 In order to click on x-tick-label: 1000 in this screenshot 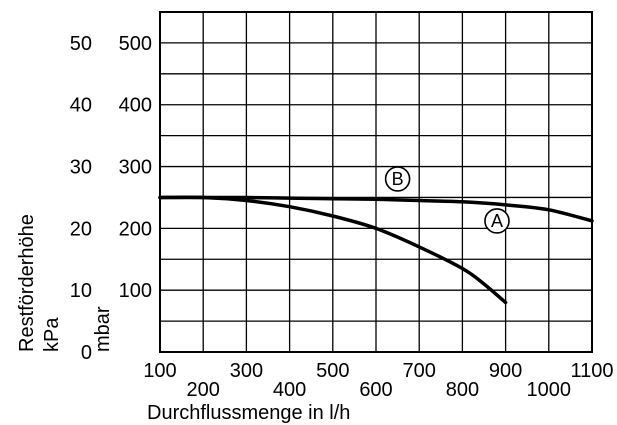, I will do `click(549, 390)`.